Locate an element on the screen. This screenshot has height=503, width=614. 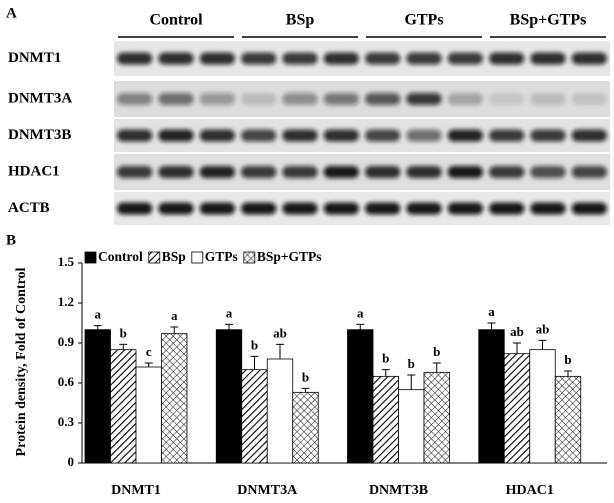
row-label: DNMT3B is located at coordinates (39, 135).